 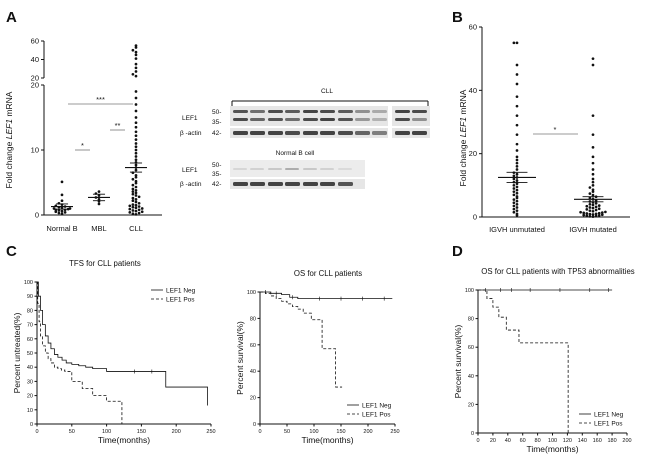 What do you see at coordinates (254, 425) in the screenshot?
I see `panelC2-ytick-label: 0` at bounding box center [254, 425].